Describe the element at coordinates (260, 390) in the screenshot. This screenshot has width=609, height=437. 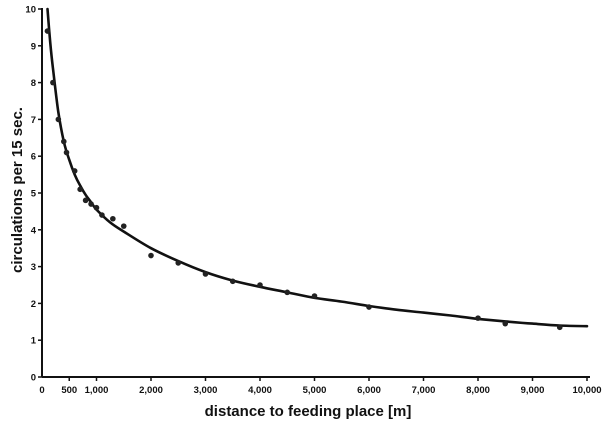
I see `x-tick-label: 4,000` at that location.